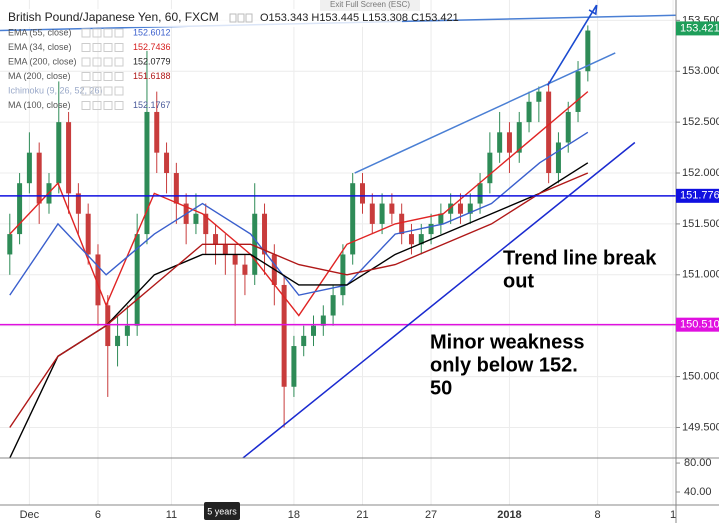  What do you see at coordinates (572, 45) in the screenshot?
I see `arrow` at bounding box center [572, 45].